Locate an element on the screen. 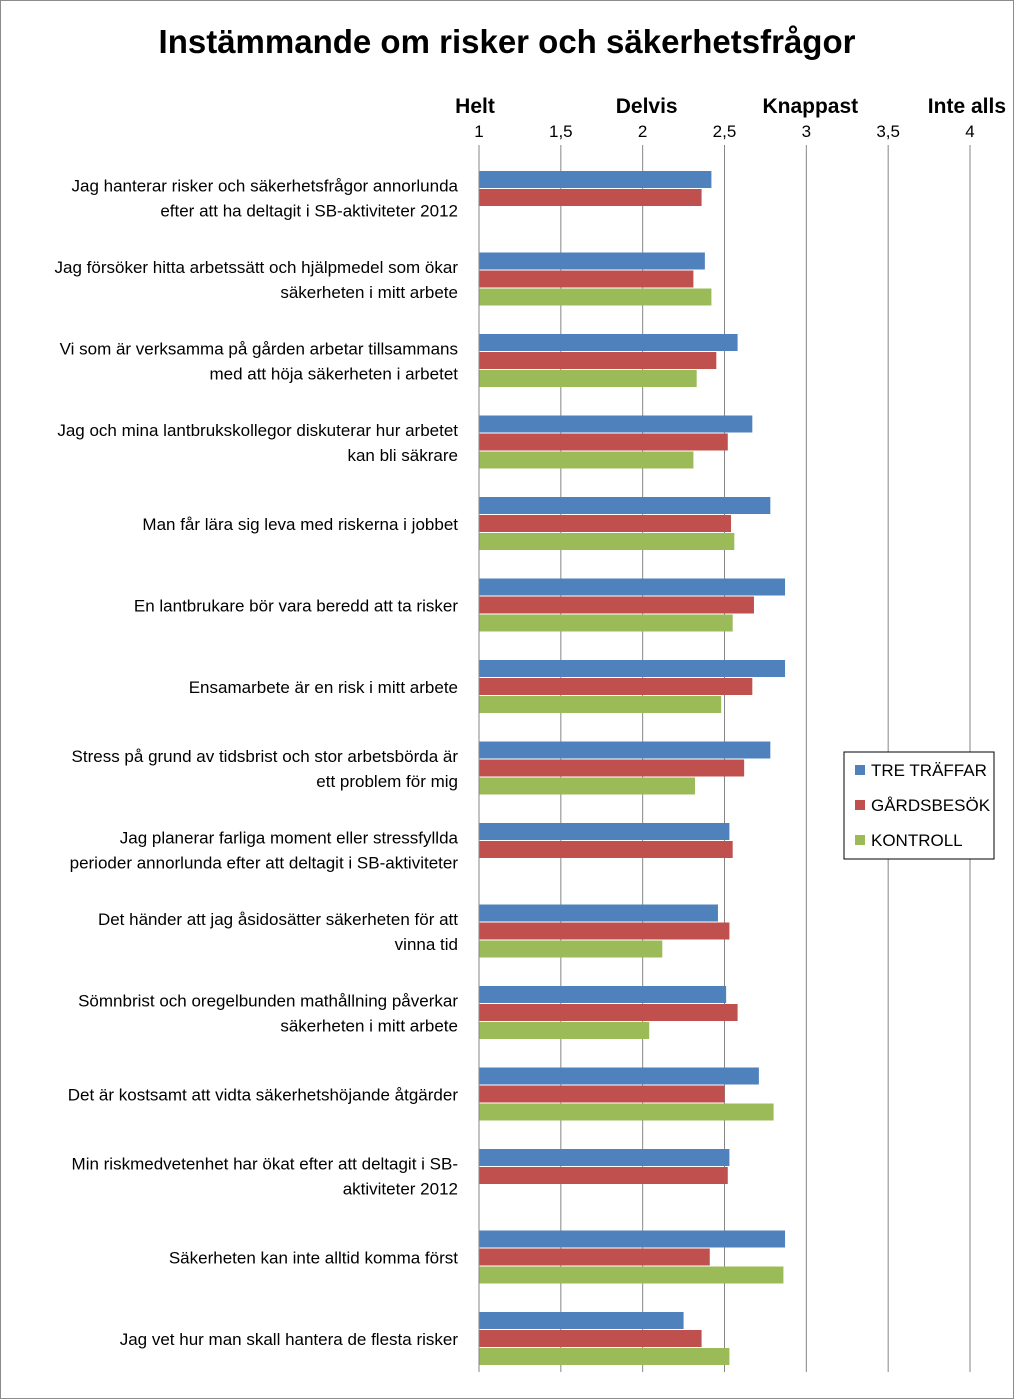  category-label: med att höja säkerheten i arbetet is located at coordinates (333, 374).